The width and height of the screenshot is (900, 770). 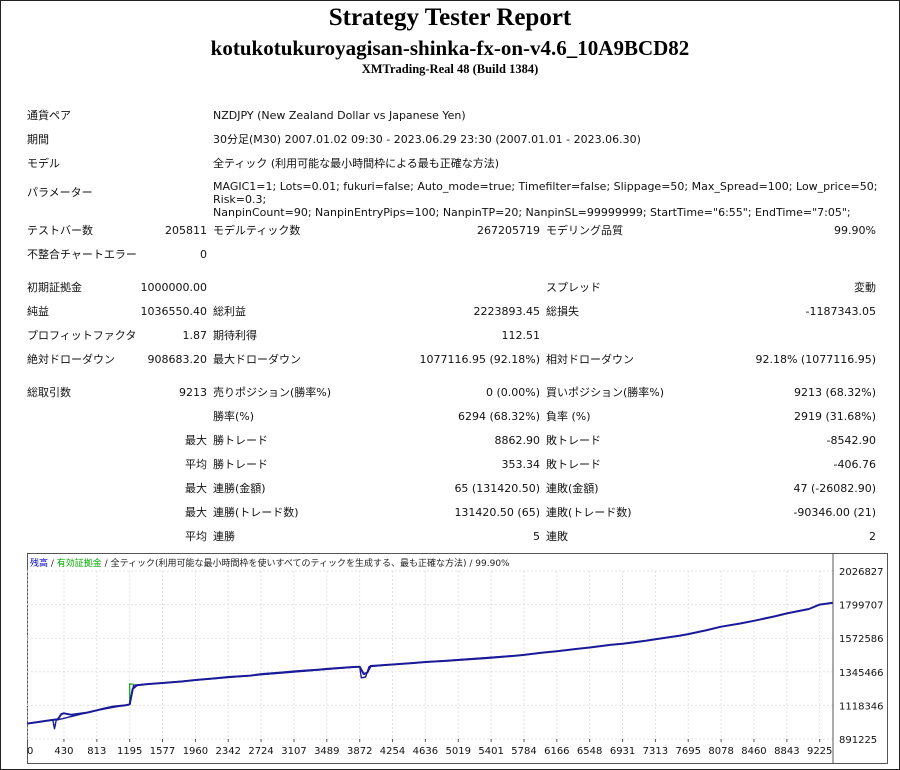 I want to click on y-tick-label: 1345466, so click(x=861, y=673).